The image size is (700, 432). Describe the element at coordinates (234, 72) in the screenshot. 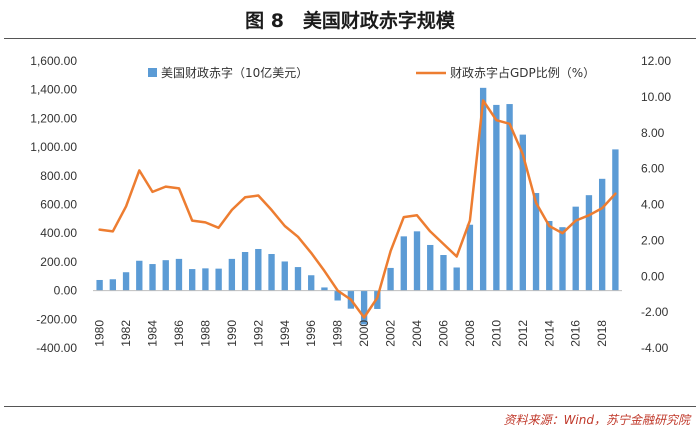

I see `legend-bar-label: 美国财政赤字（10亿美元）` at that location.